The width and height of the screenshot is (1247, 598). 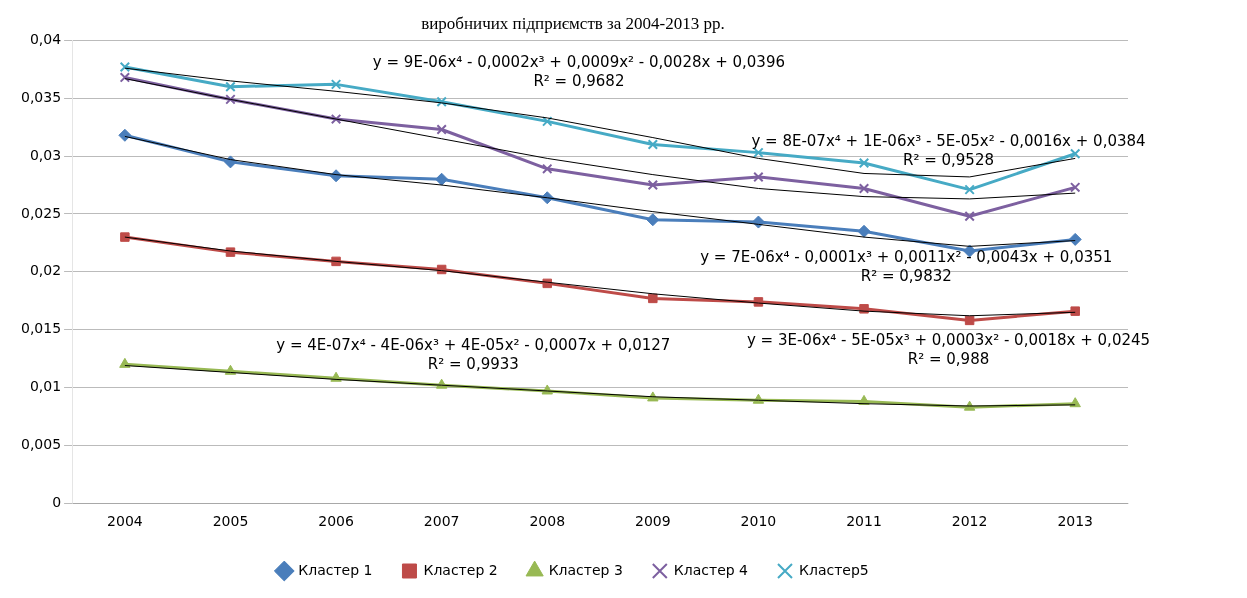 What do you see at coordinates (125, 521) in the screenshot?
I see `x-tick-label: 2004` at bounding box center [125, 521].